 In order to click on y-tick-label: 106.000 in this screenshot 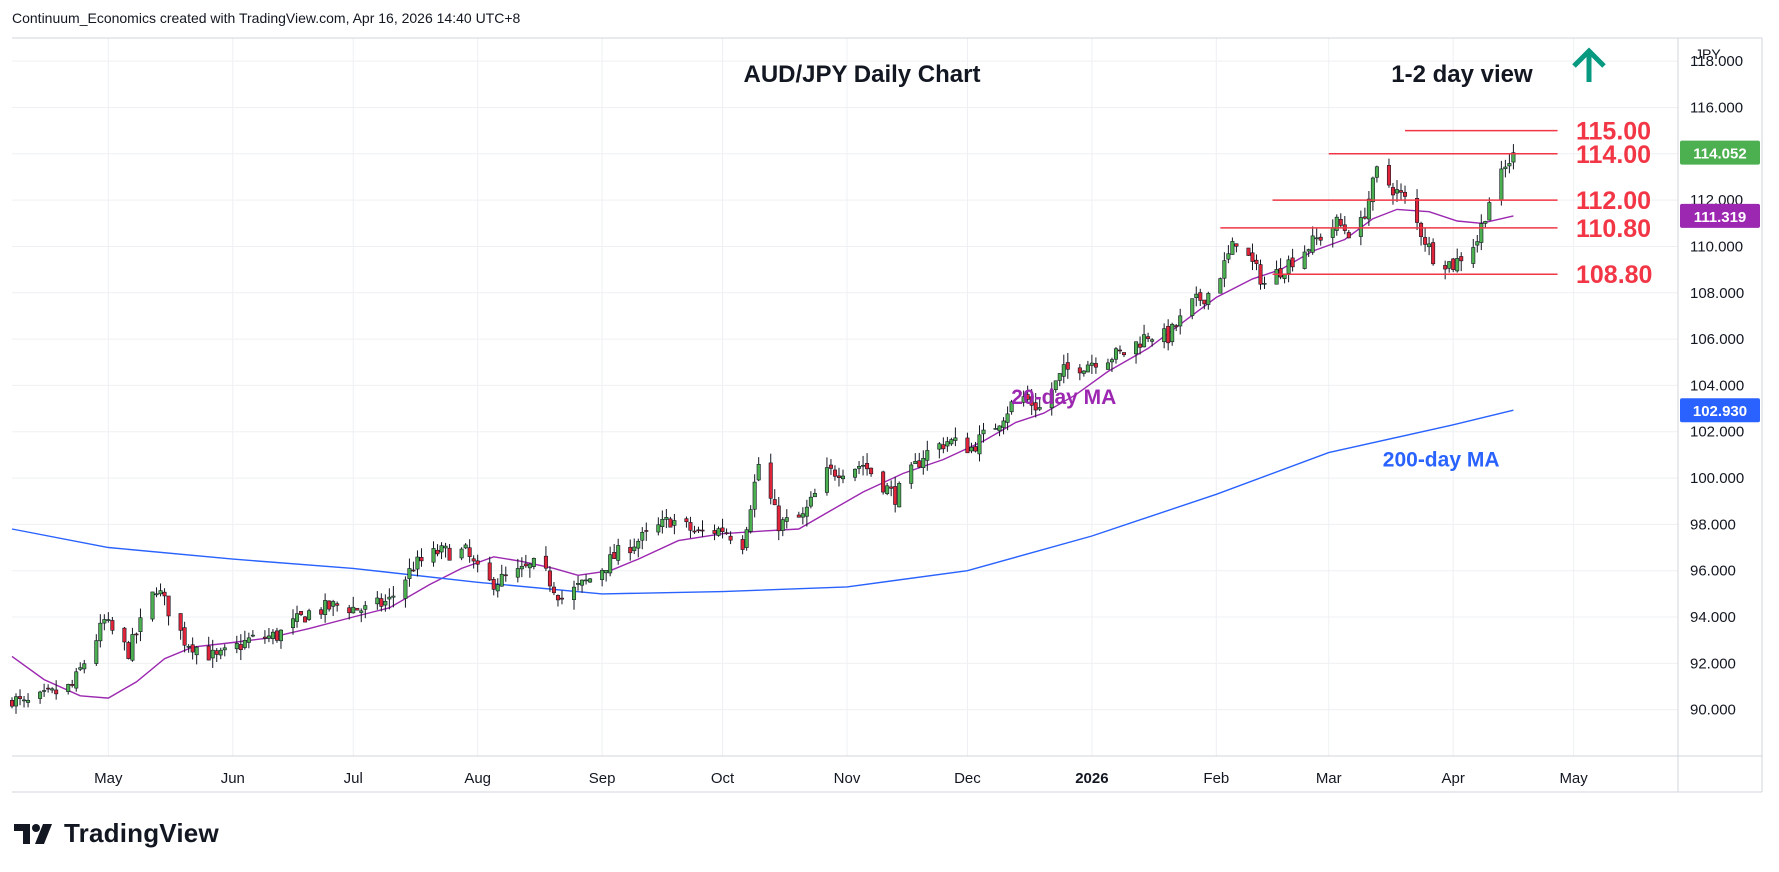, I will do `click(1717, 339)`.